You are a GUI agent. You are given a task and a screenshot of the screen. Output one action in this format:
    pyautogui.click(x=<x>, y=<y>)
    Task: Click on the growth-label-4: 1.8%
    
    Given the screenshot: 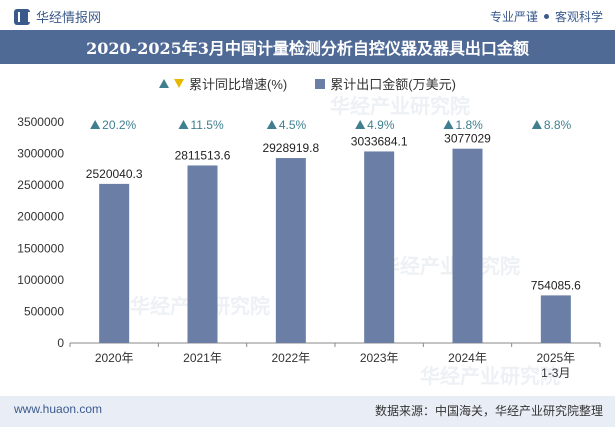 What is the action you would take?
    pyautogui.click(x=470, y=125)
    